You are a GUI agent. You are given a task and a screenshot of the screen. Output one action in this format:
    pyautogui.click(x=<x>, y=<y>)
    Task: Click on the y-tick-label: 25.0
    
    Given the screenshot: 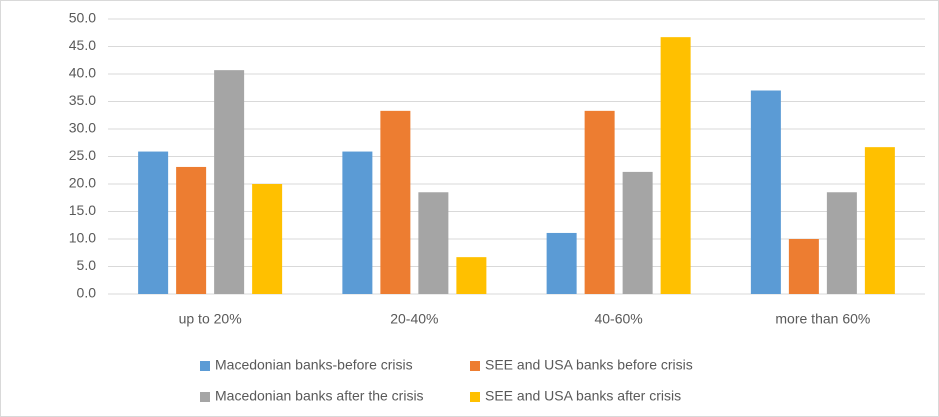 What is the action you would take?
    pyautogui.click(x=82, y=155)
    